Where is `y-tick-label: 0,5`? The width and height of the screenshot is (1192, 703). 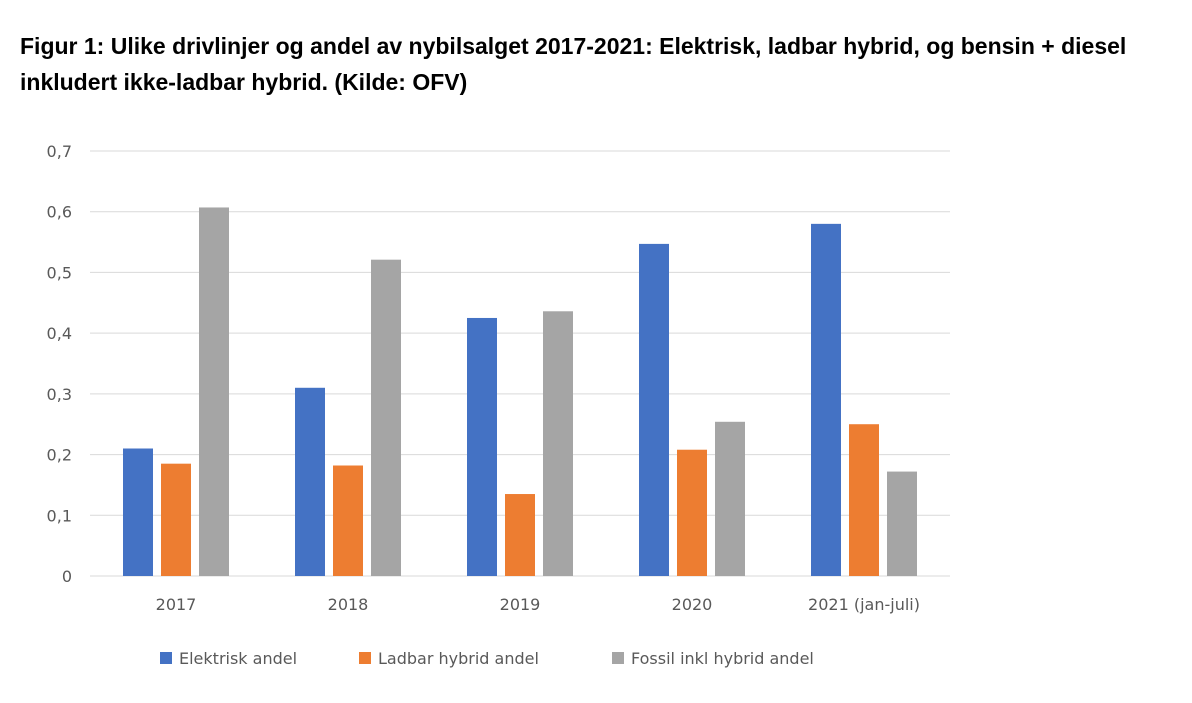
y-tick-label: 0,5 is located at coordinates (59, 272).